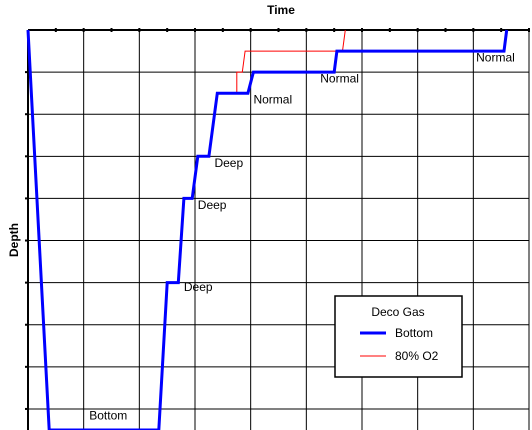 This screenshot has width=532, height=430. Describe the element at coordinates (212, 205) in the screenshot. I see `annotation-label-2: Deep` at that location.